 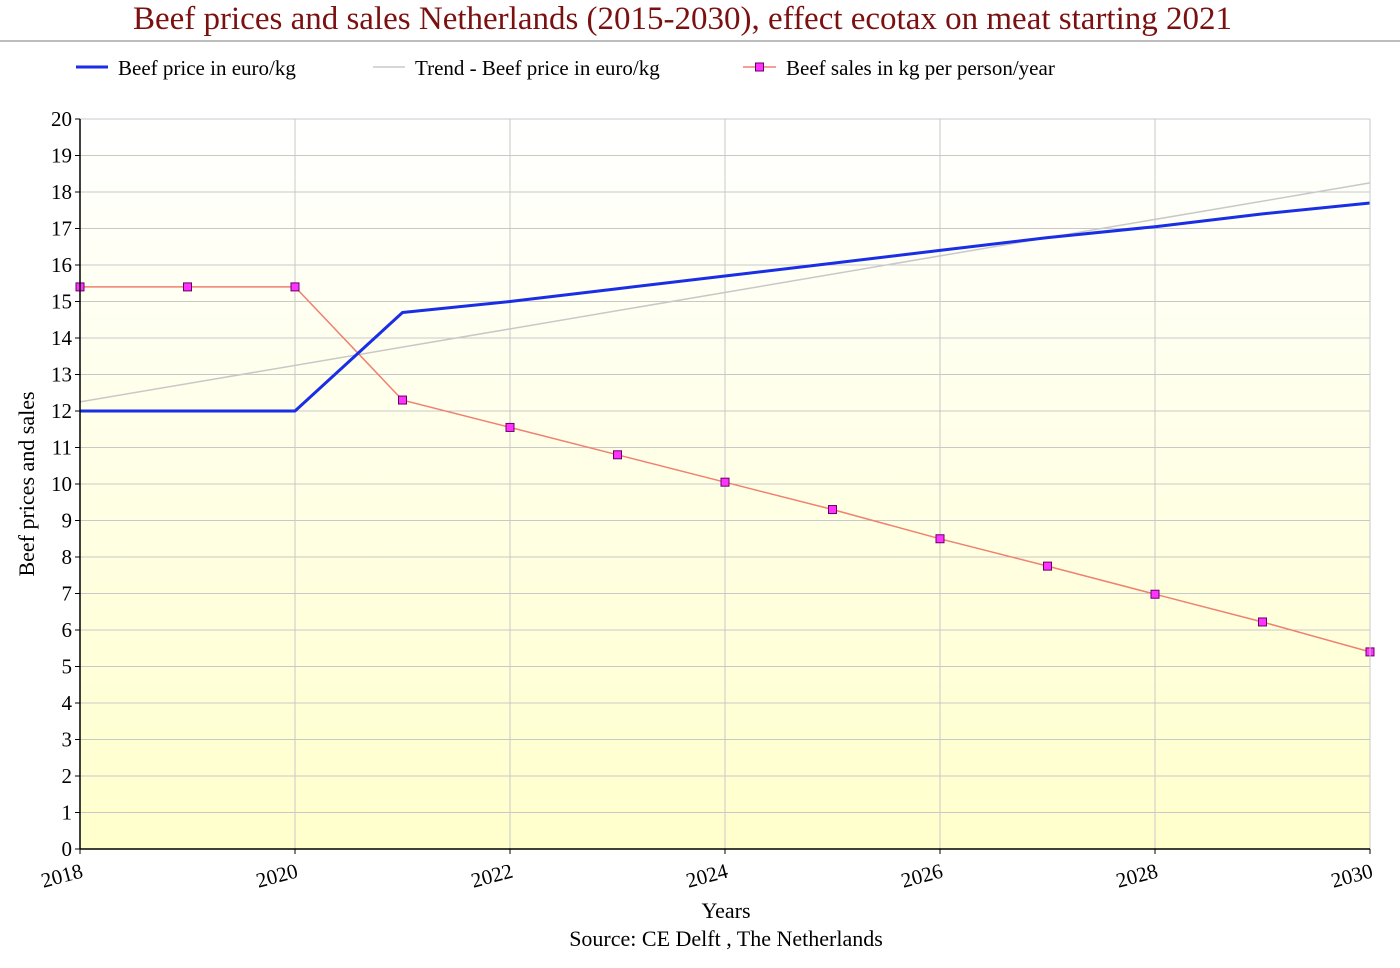 I want to click on y-tick-label: 15, so click(x=61, y=302).